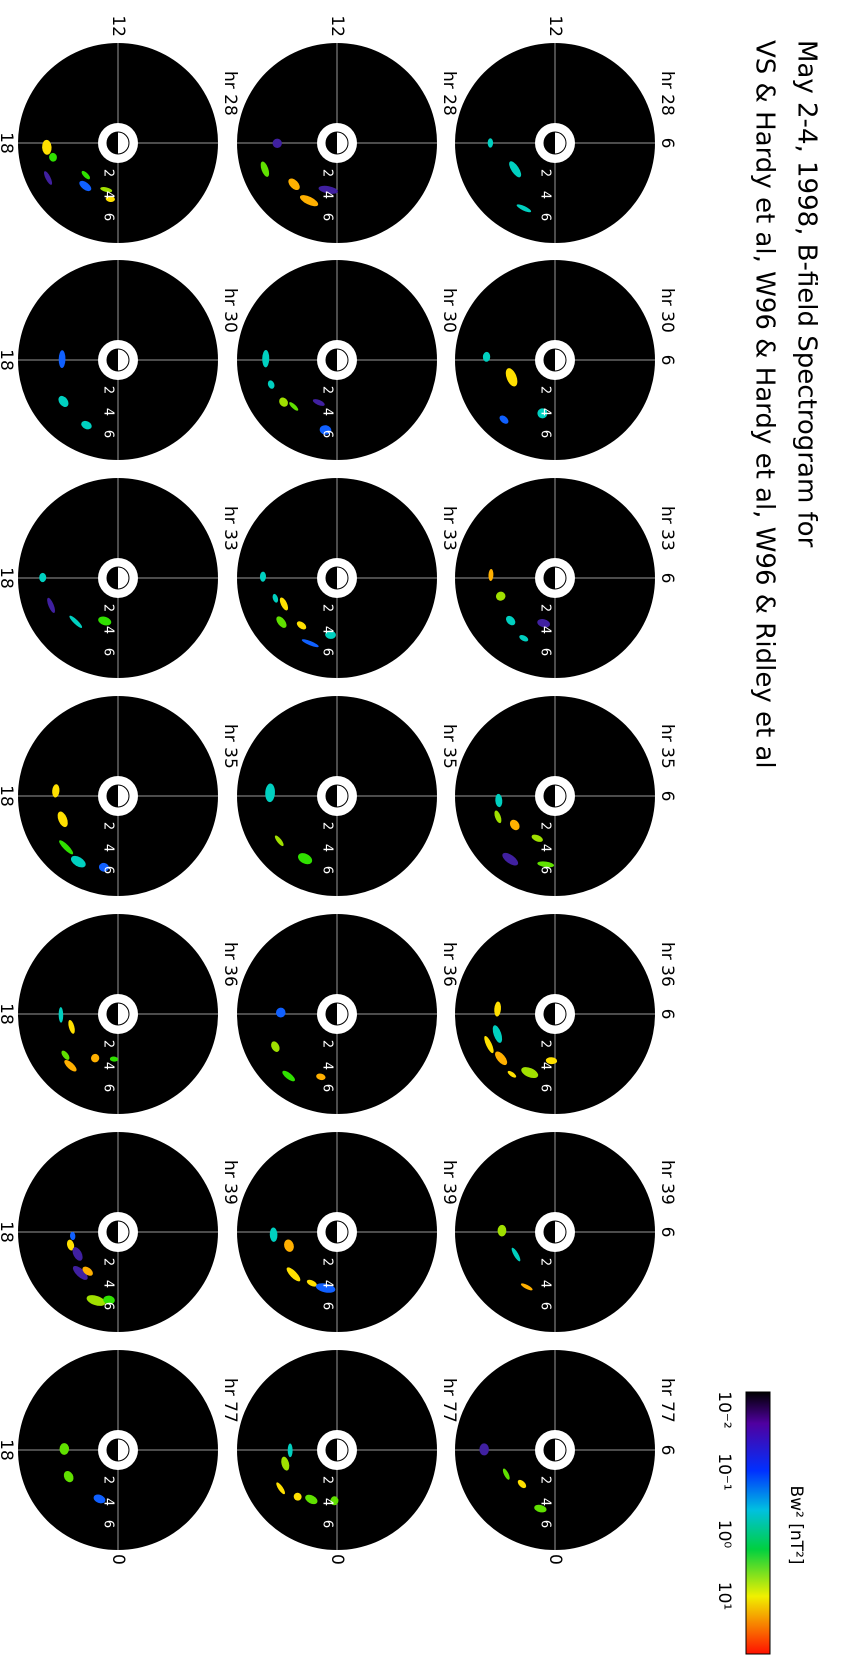 Image resolution: width=864 pixels, height=1665 pixels. I want to click on colorbar-tick-label: 10⁻¹, so click(724, 1471).